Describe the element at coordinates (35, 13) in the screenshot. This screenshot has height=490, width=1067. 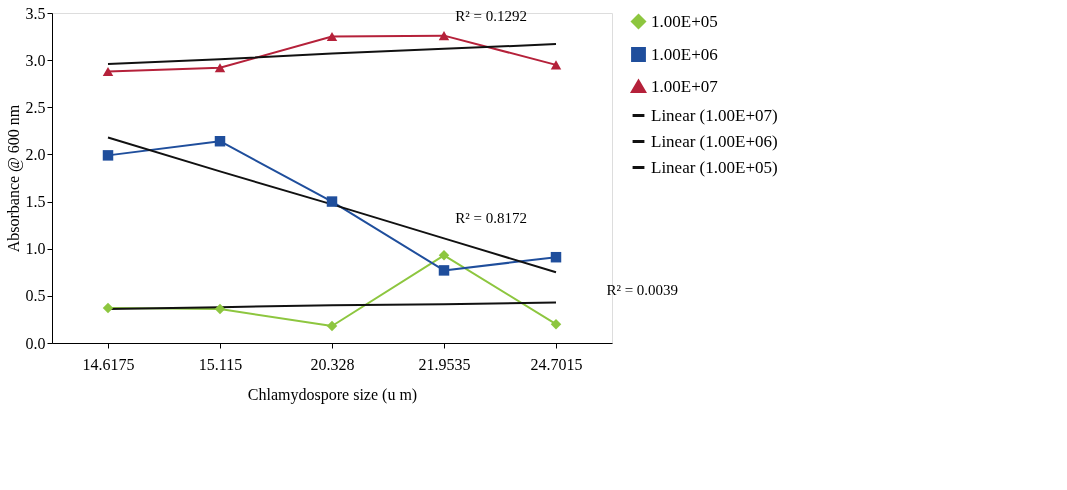
I see `y-tick-label: 3.5` at that location.